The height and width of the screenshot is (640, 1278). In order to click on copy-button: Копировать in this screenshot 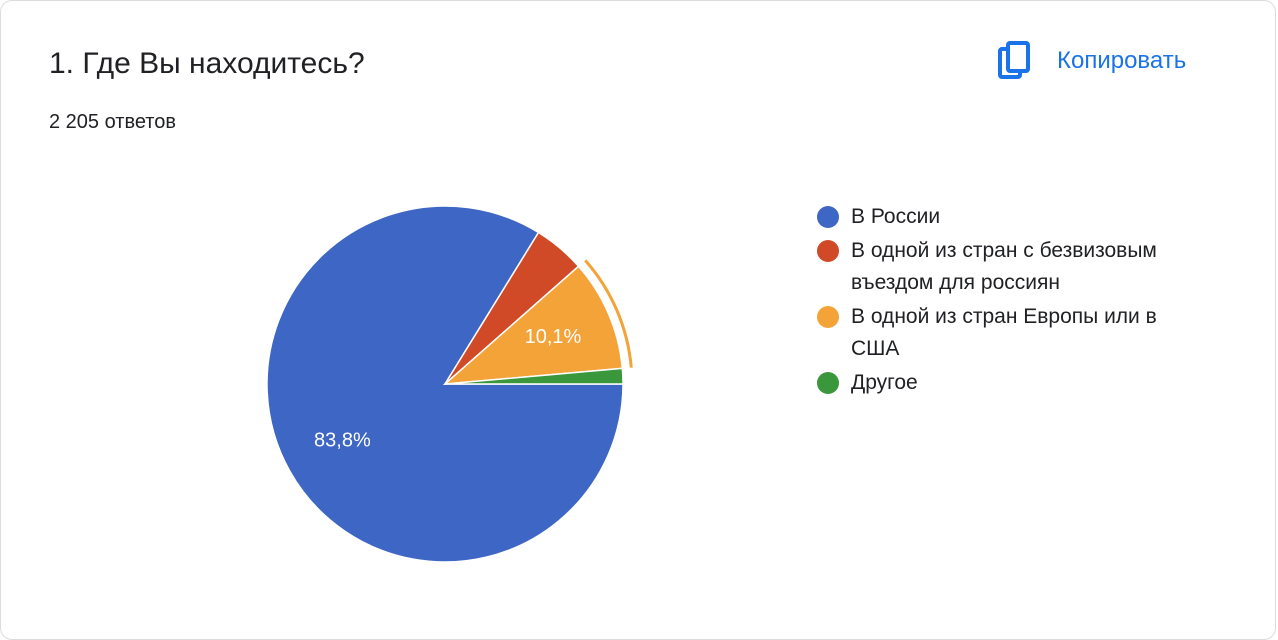, I will do `click(1091, 61)`.